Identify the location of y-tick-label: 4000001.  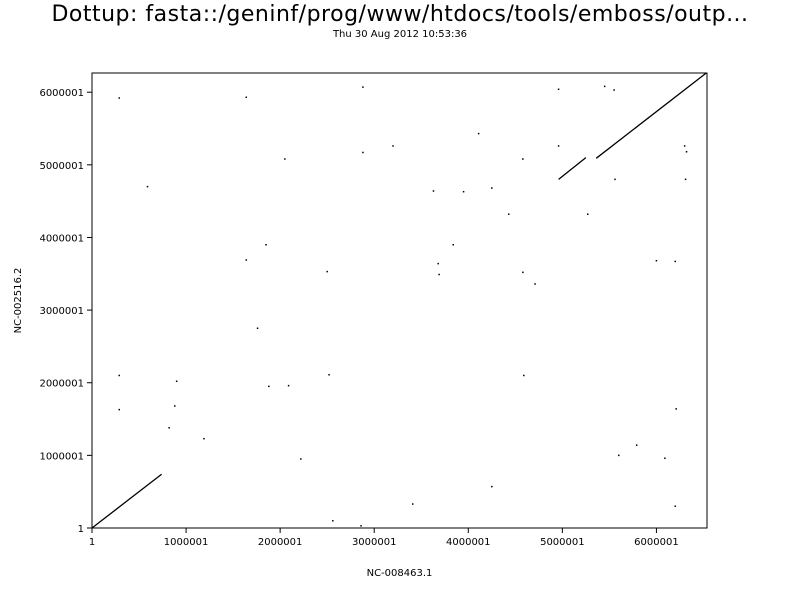
(61, 238).